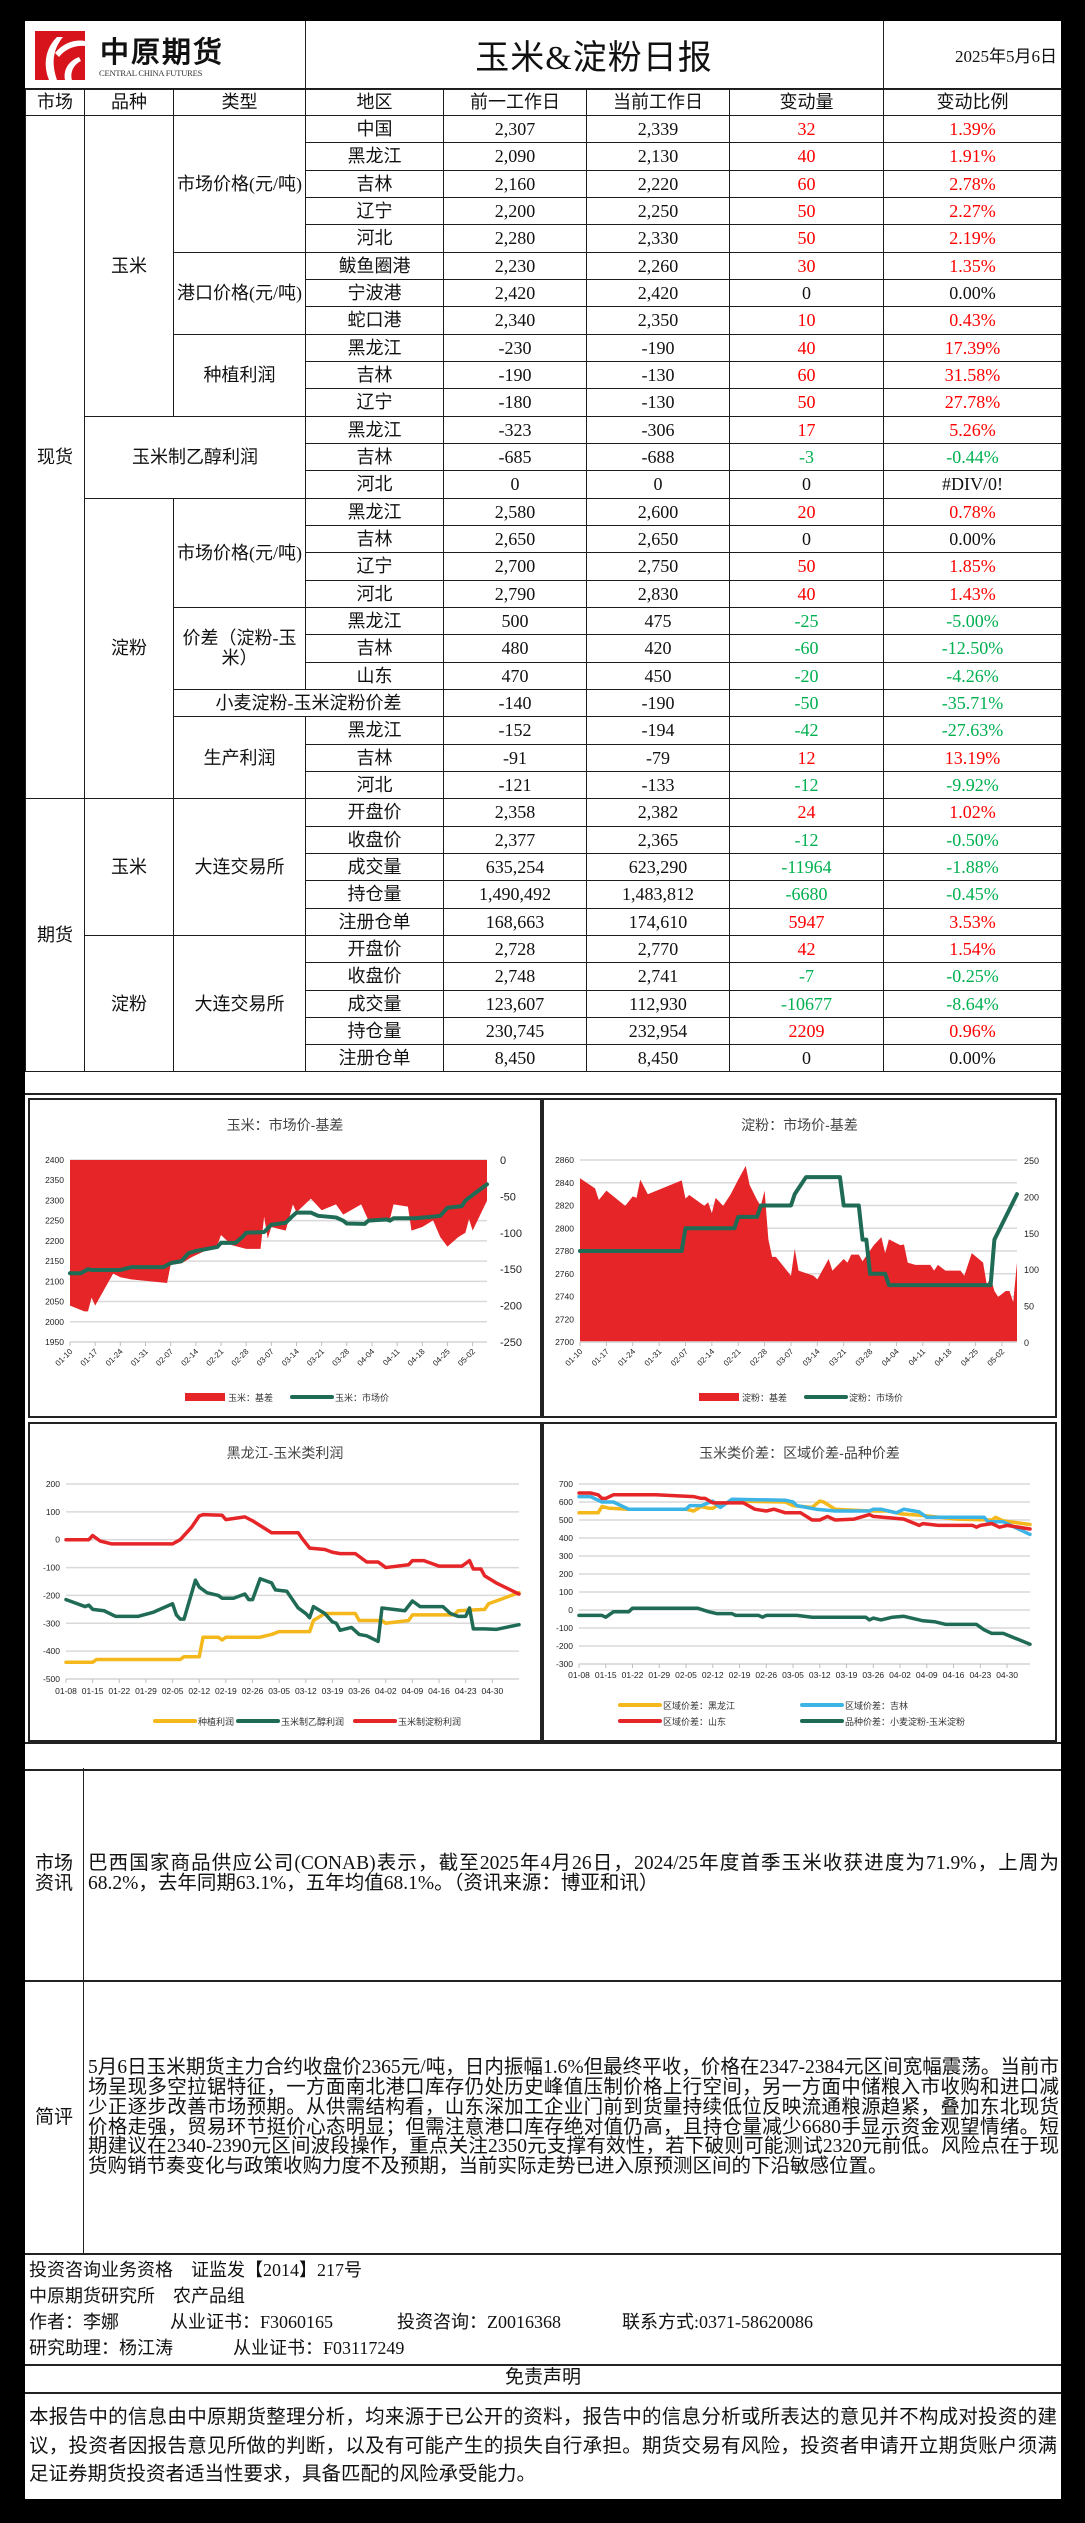 The height and width of the screenshot is (2523, 1085). Describe the element at coordinates (658, 238) in the screenshot. I see `current-value: 2,330` at that location.